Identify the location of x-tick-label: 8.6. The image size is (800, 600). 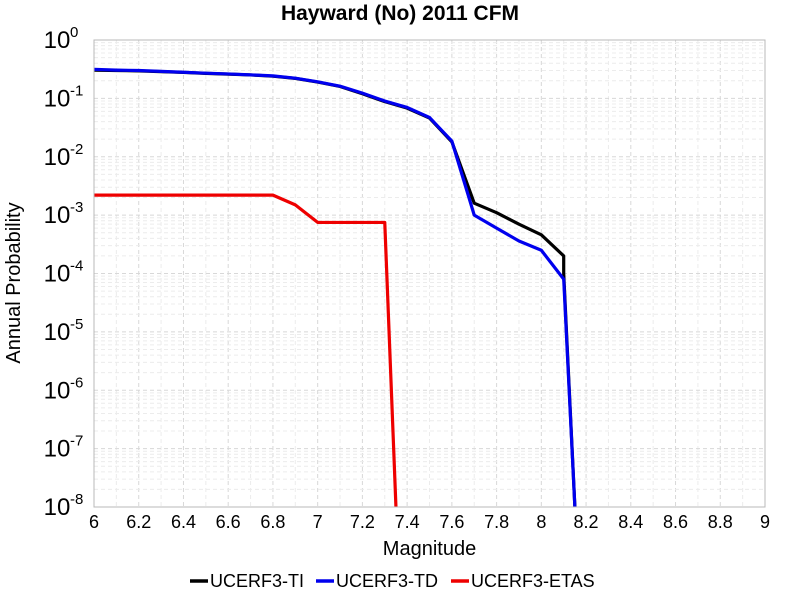
(675, 522).